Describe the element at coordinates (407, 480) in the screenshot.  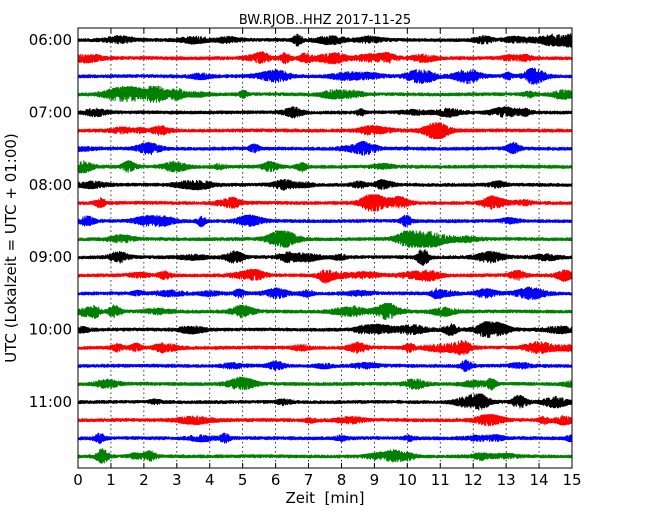
I see `x-tick-label-10: 10` at that location.